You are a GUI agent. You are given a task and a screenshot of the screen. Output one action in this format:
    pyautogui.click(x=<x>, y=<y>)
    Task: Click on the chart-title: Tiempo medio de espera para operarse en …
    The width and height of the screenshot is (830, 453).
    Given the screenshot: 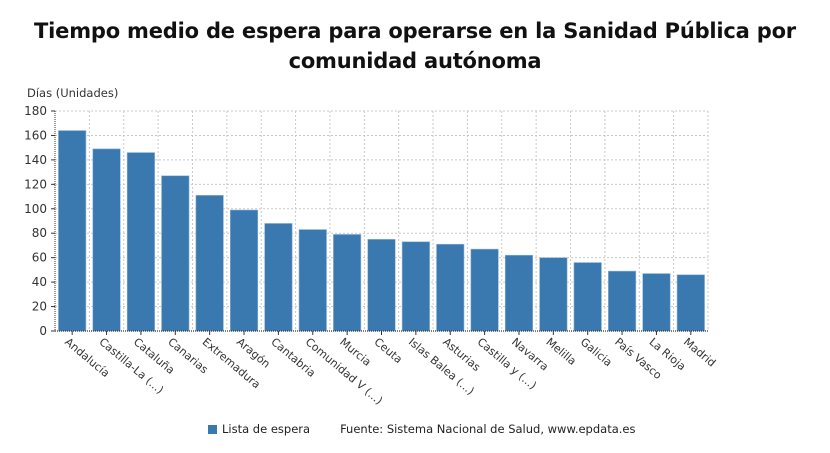 What is the action you would take?
    pyautogui.click(x=415, y=46)
    